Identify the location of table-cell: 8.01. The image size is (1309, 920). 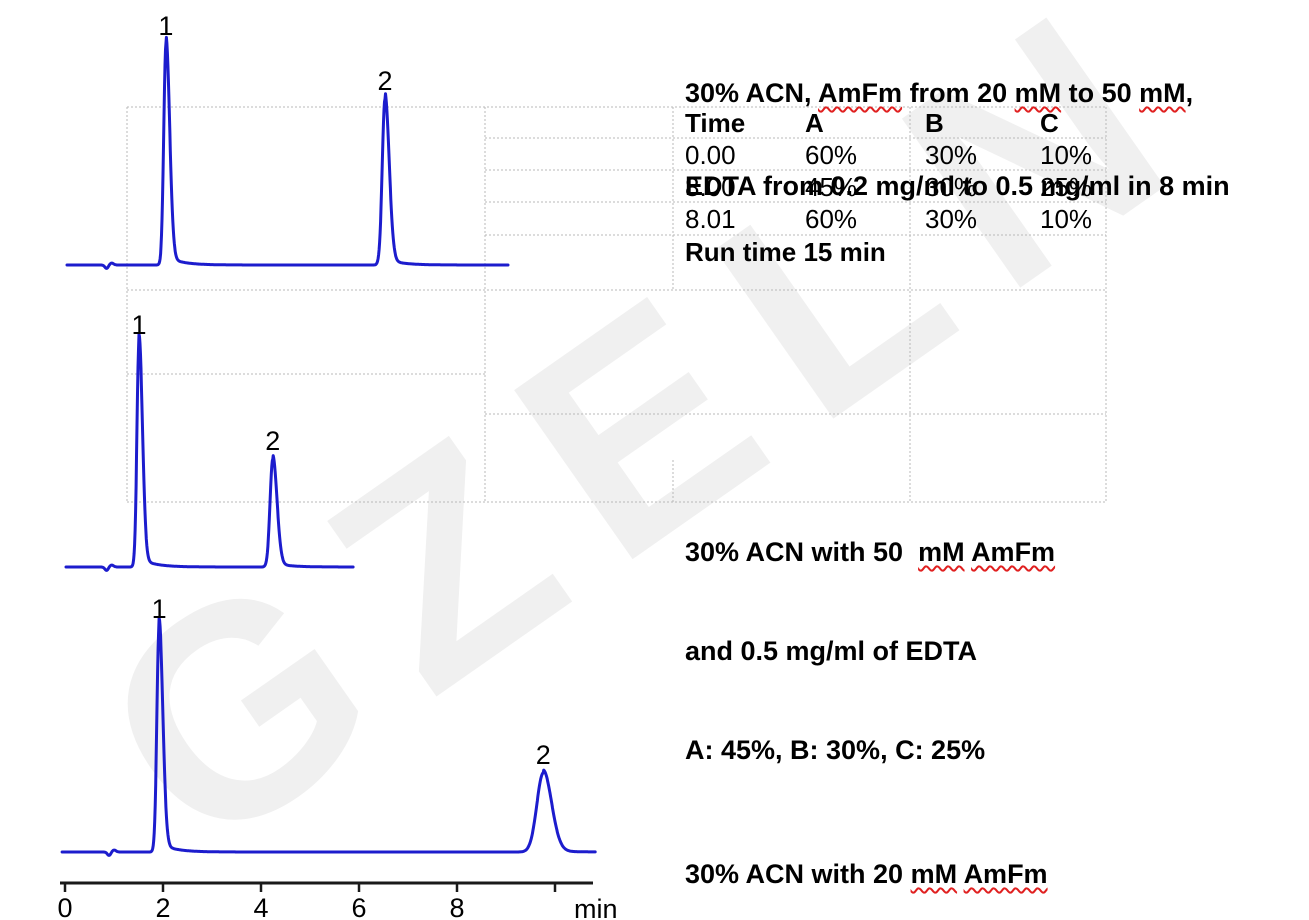
(710, 219).